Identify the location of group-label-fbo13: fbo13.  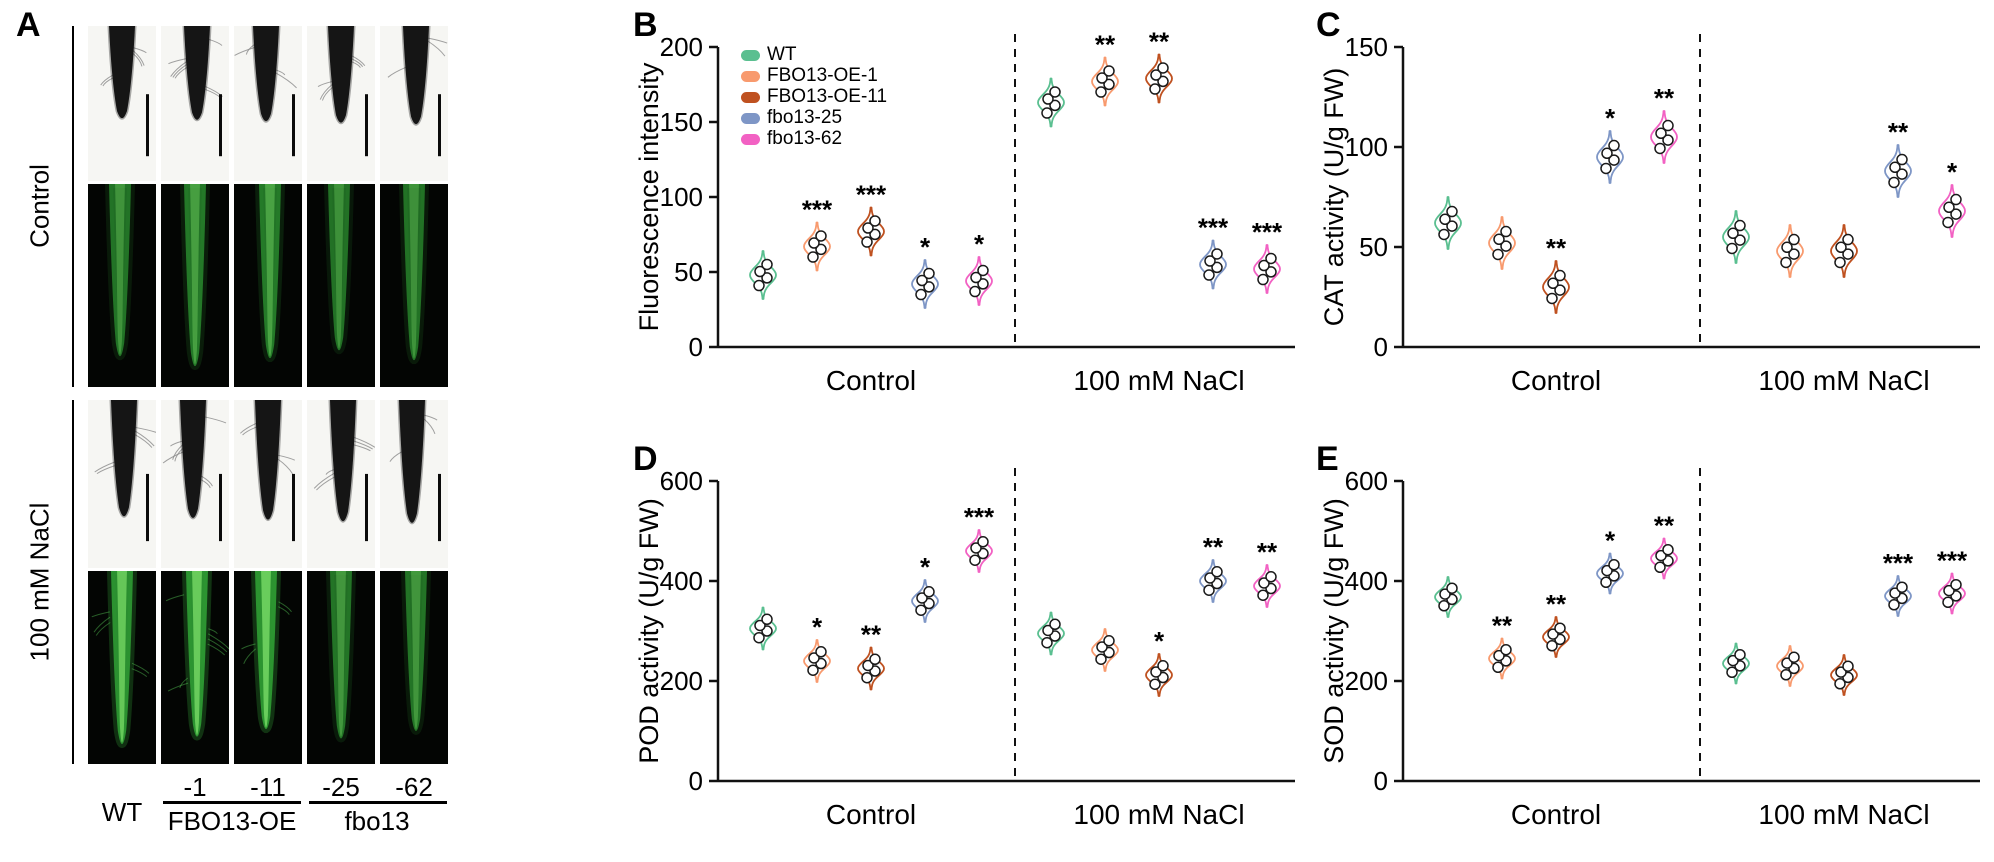
(377, 821).